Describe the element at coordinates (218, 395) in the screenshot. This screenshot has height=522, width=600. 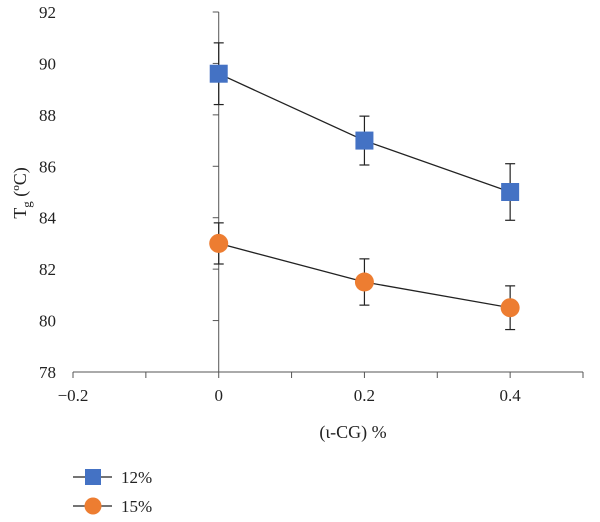
I see `x-tick-label: 0` at that location.